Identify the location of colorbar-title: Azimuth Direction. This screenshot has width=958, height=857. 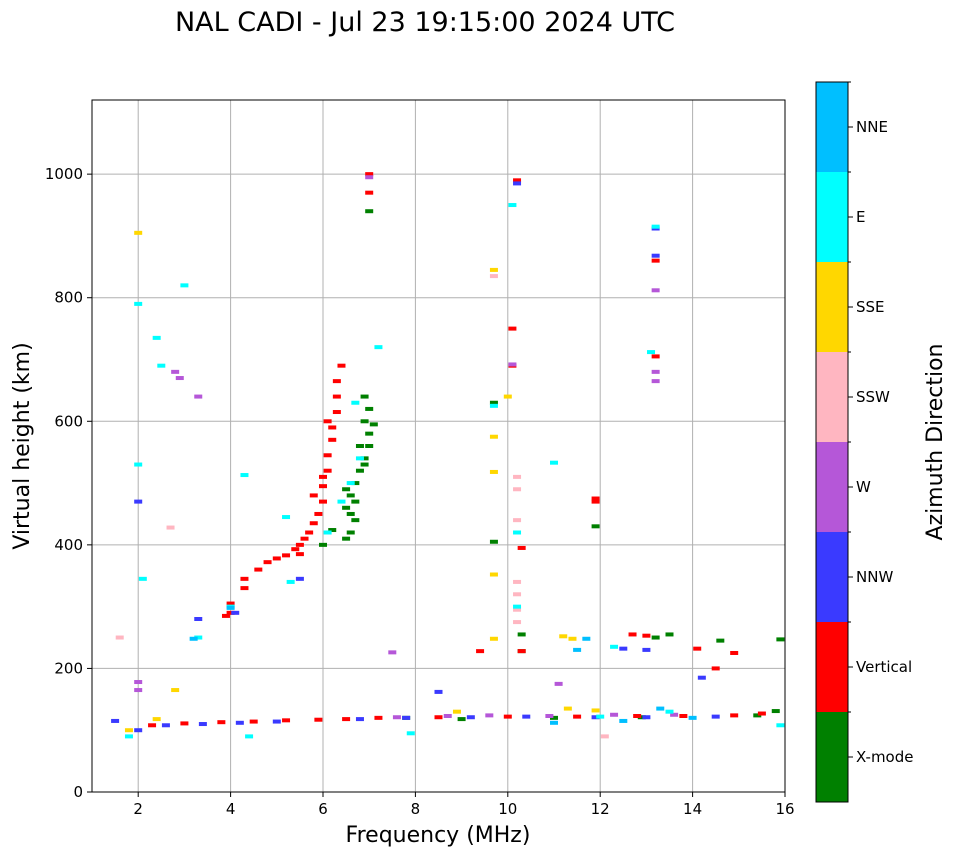
(935, 441).